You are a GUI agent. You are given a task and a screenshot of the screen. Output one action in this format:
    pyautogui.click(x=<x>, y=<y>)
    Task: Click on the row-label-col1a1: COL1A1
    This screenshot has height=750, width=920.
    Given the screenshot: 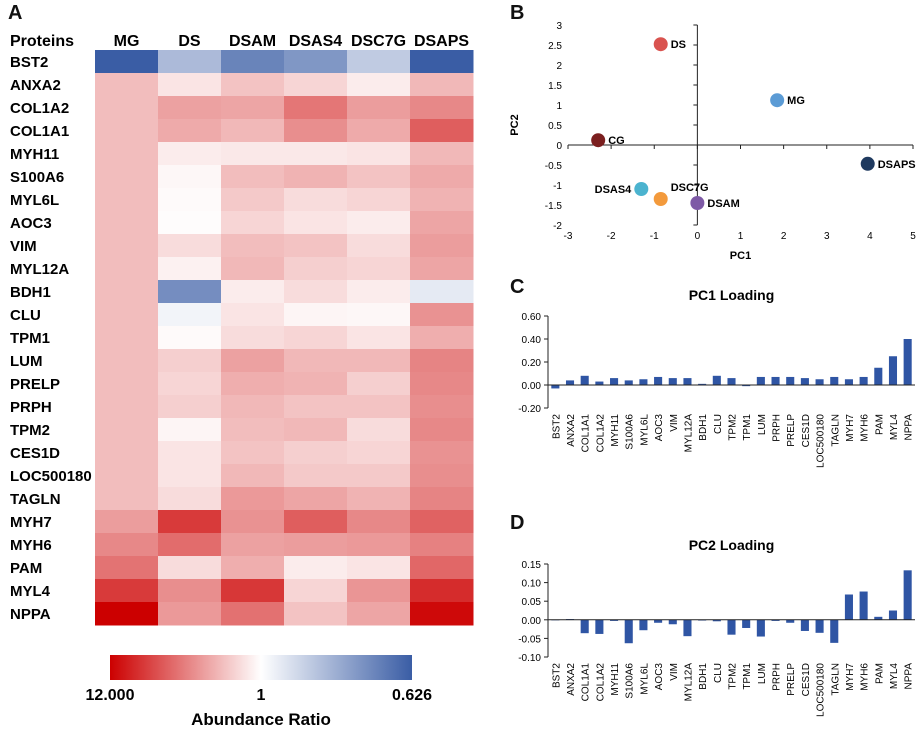 What is the action you would take?
    pyautogui.click(x=39, y=131)
    